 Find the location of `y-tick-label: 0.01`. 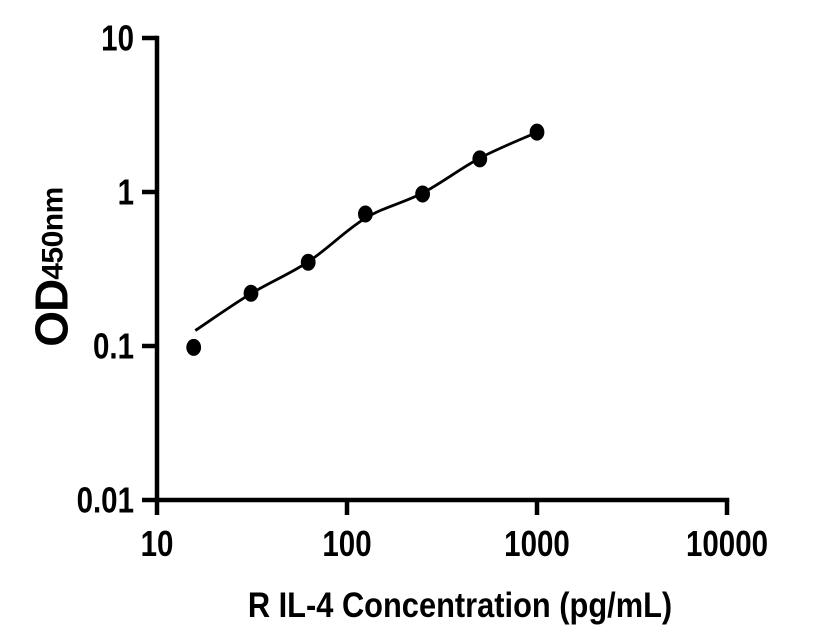

y-tick-label: 0.01 is located at coordinates (105, 500).